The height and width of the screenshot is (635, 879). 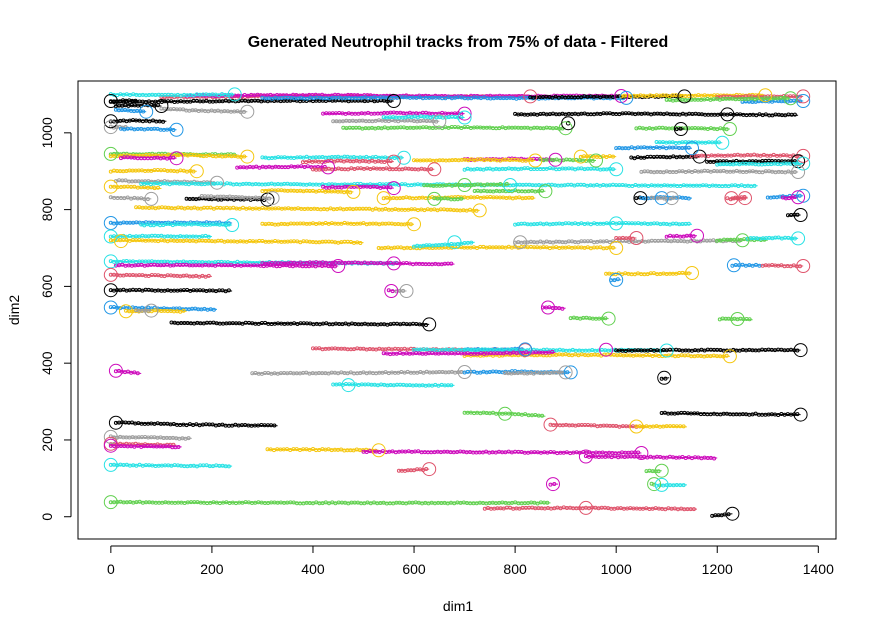 I want to click on y-tick-label: 600, so click(x=47, y=286).